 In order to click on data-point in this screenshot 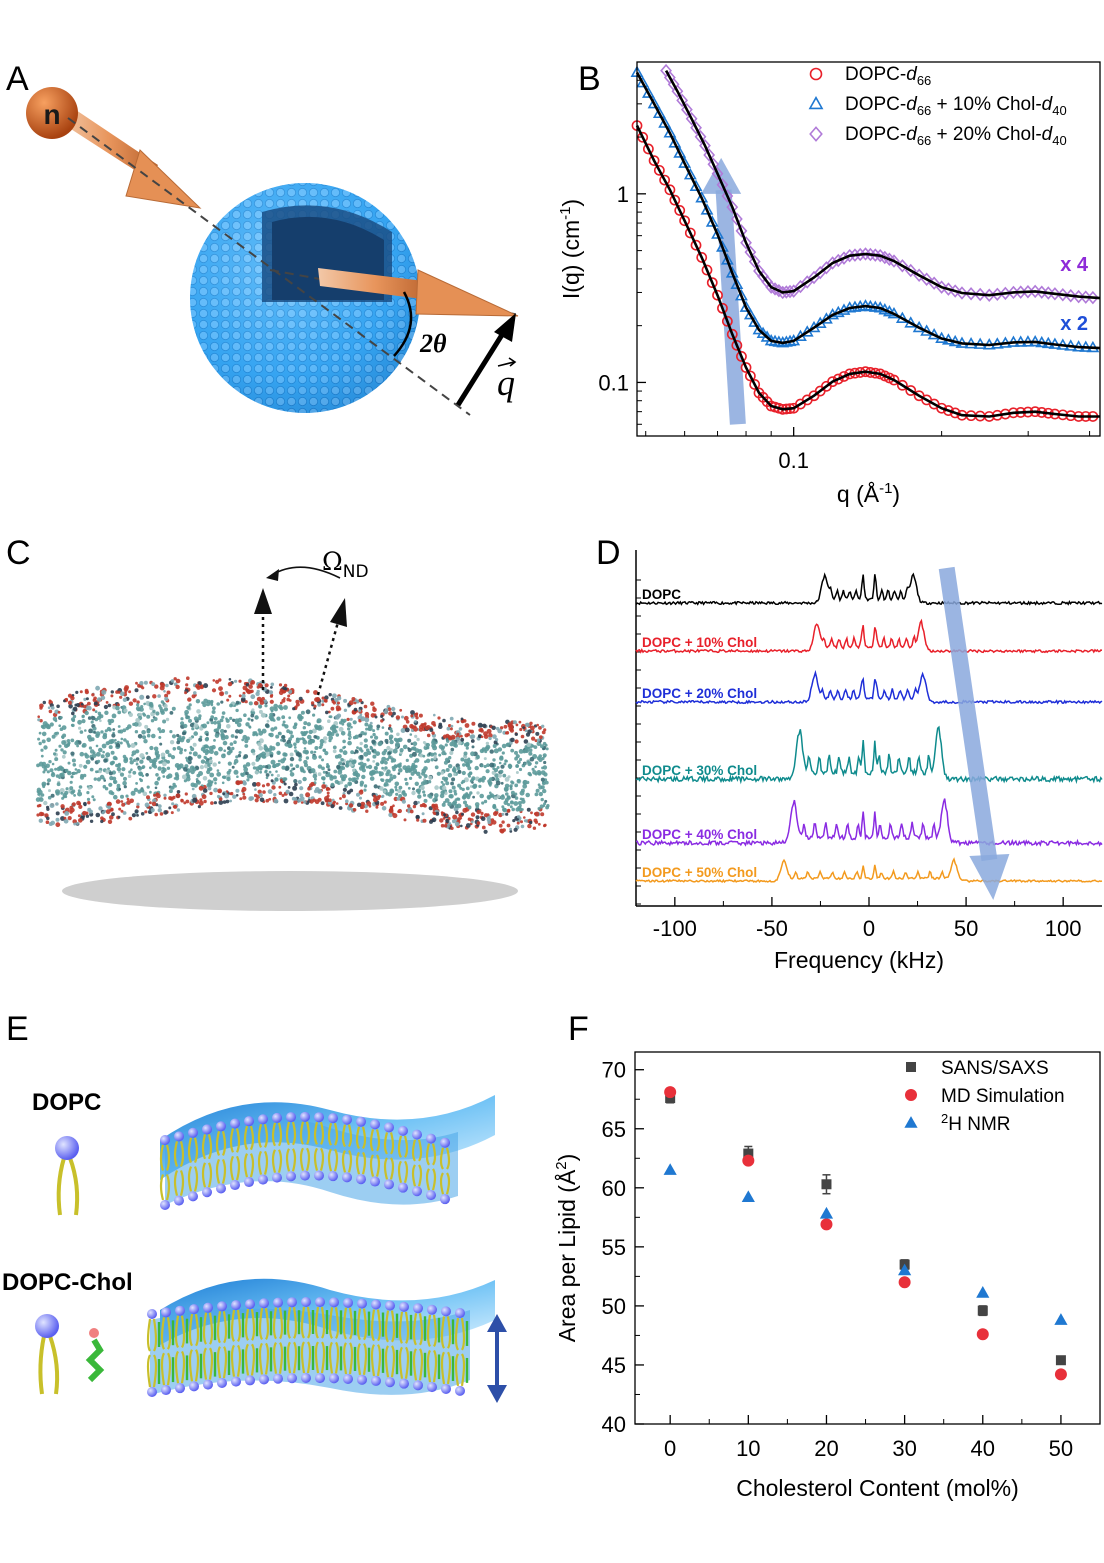, I will do `click(643, 82)`.